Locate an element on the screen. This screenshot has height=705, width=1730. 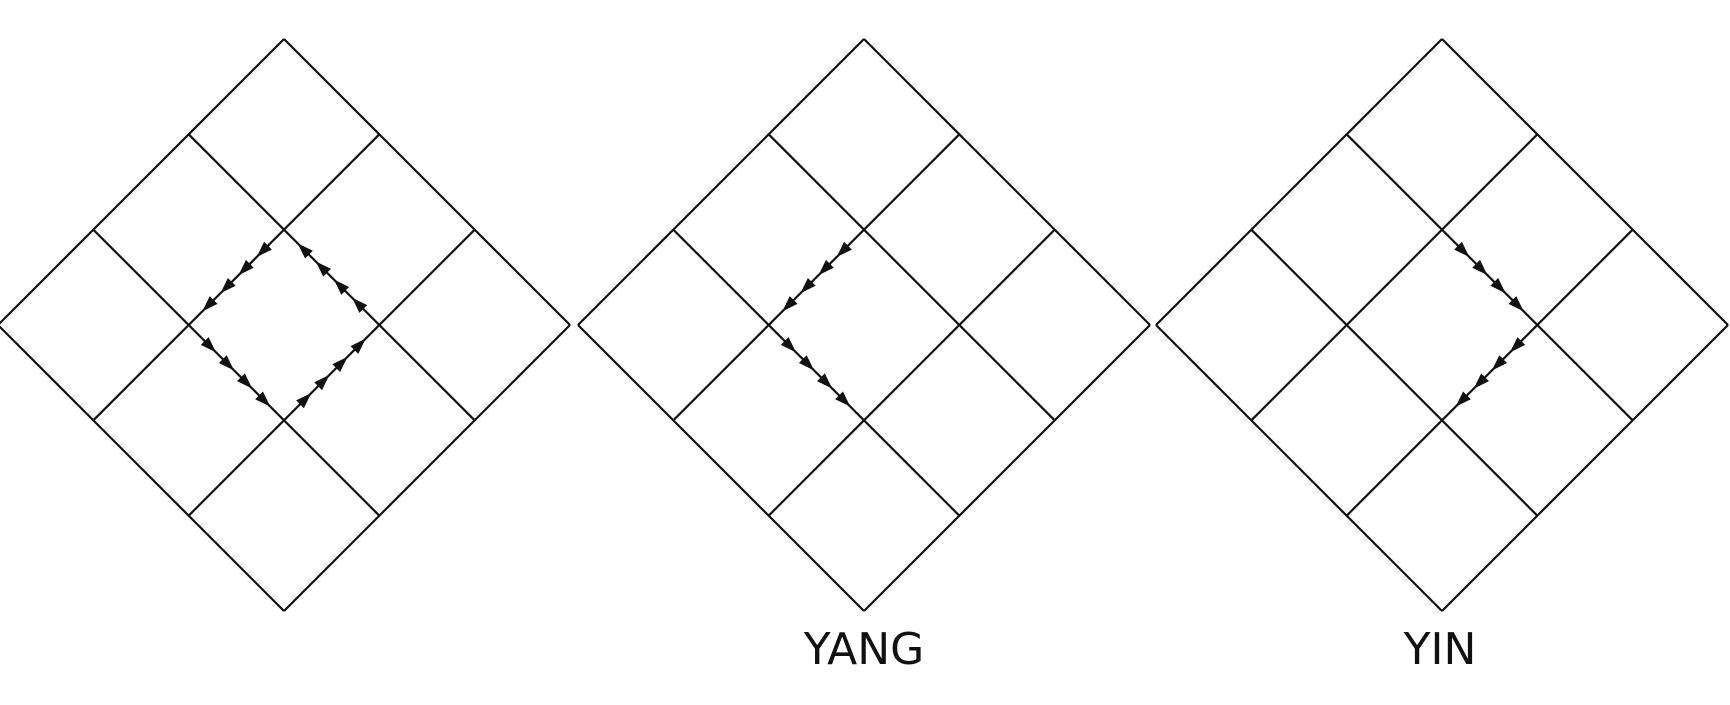
yin-label: YIN is located at coordinates (1440, 649).